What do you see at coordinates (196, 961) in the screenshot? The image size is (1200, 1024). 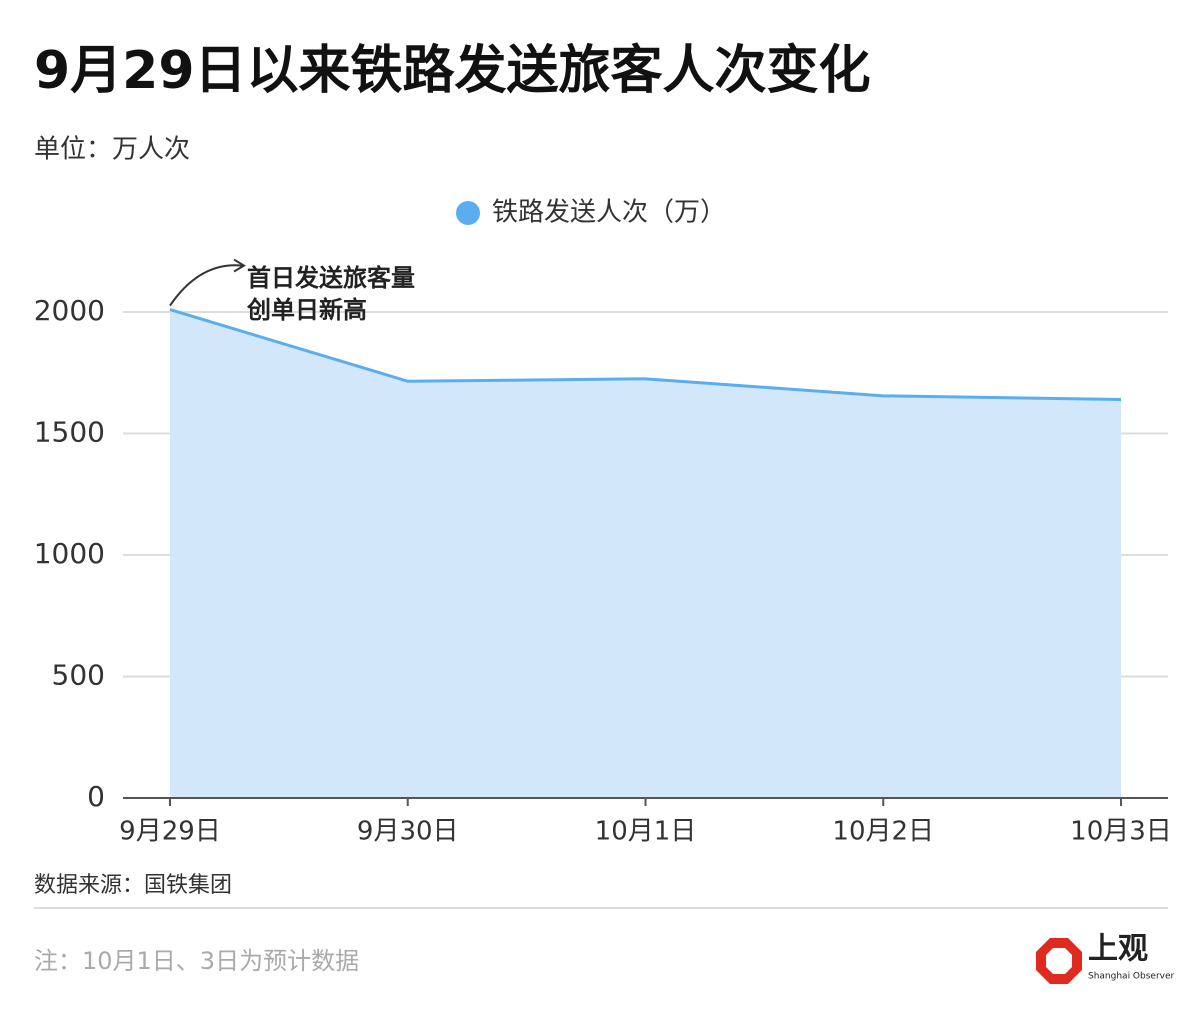 I see `note: 注：10月1日、3日为预计数据` at bounding box center [196, 961].